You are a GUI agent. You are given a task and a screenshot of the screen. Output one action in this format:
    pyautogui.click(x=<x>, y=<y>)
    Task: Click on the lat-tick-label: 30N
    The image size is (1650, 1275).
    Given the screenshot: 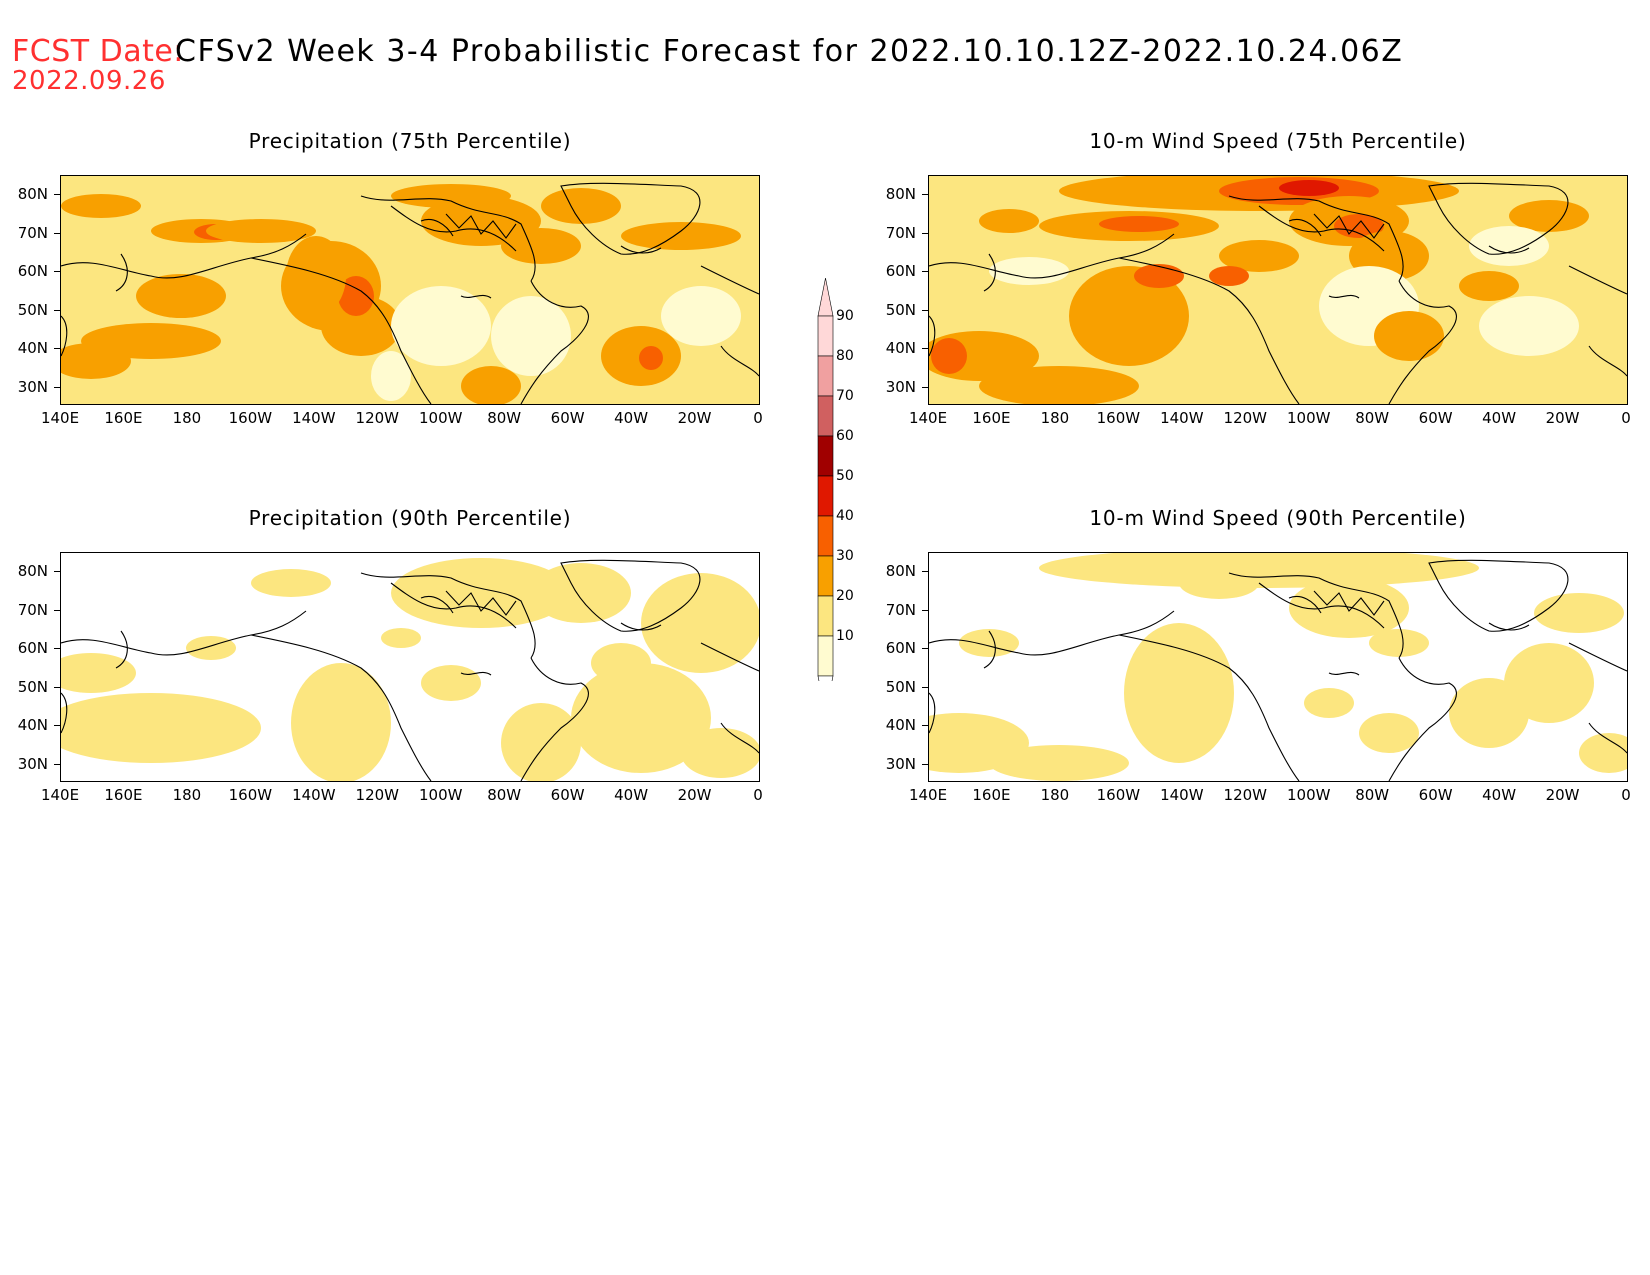 What is the action you would take?
    pyautogui.click(x=32, y=387)
    